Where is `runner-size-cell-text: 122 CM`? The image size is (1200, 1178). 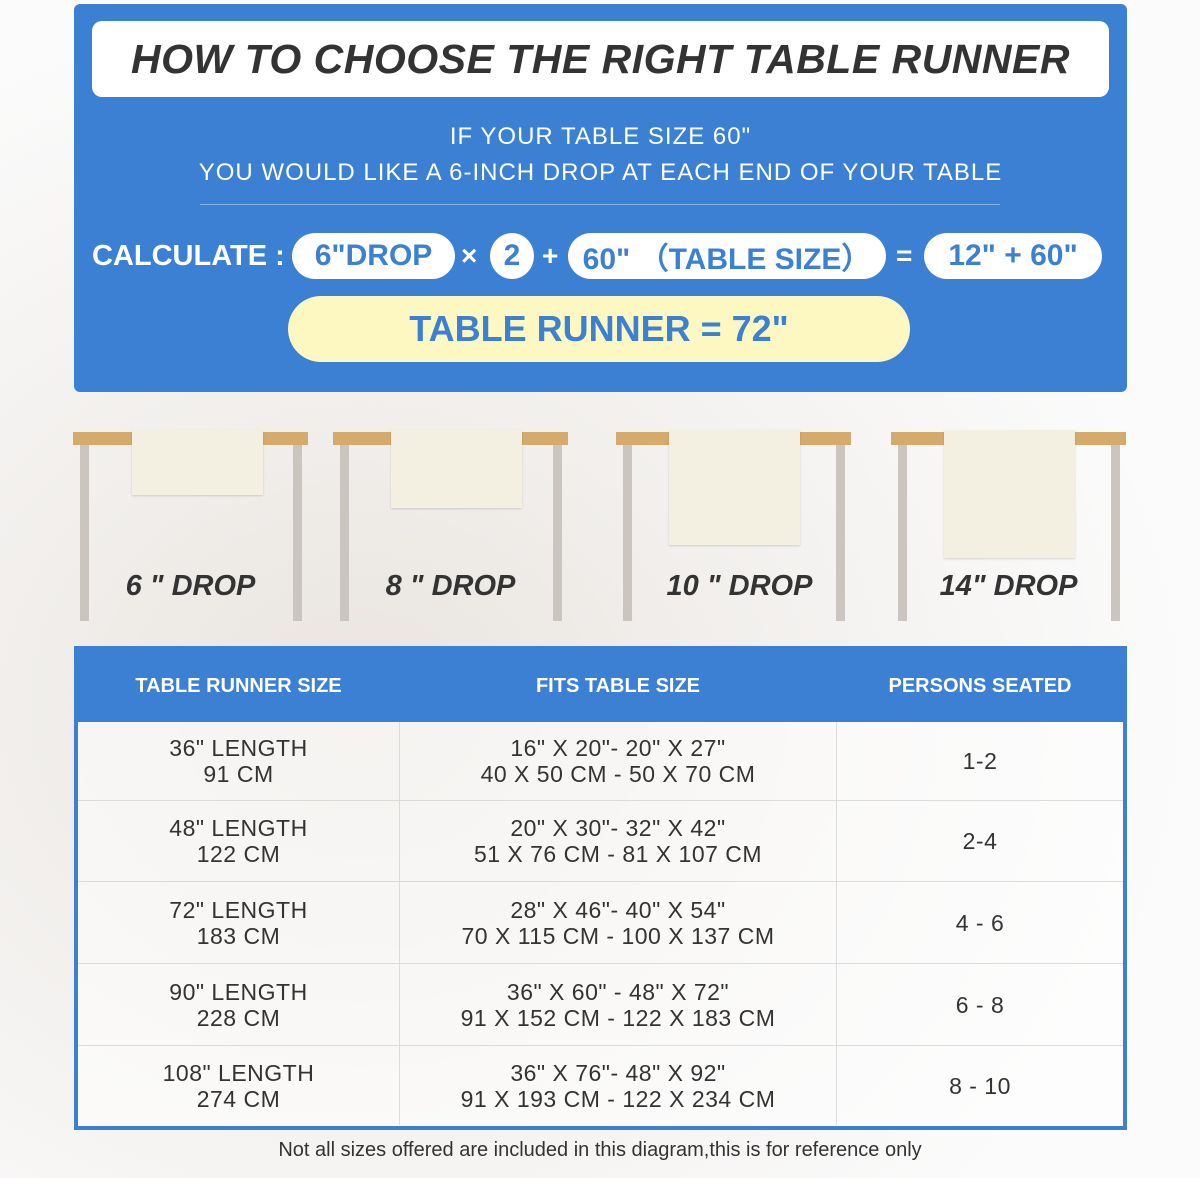 runner-size-cell-text: 122 CM is located at coordinates (238, 854).